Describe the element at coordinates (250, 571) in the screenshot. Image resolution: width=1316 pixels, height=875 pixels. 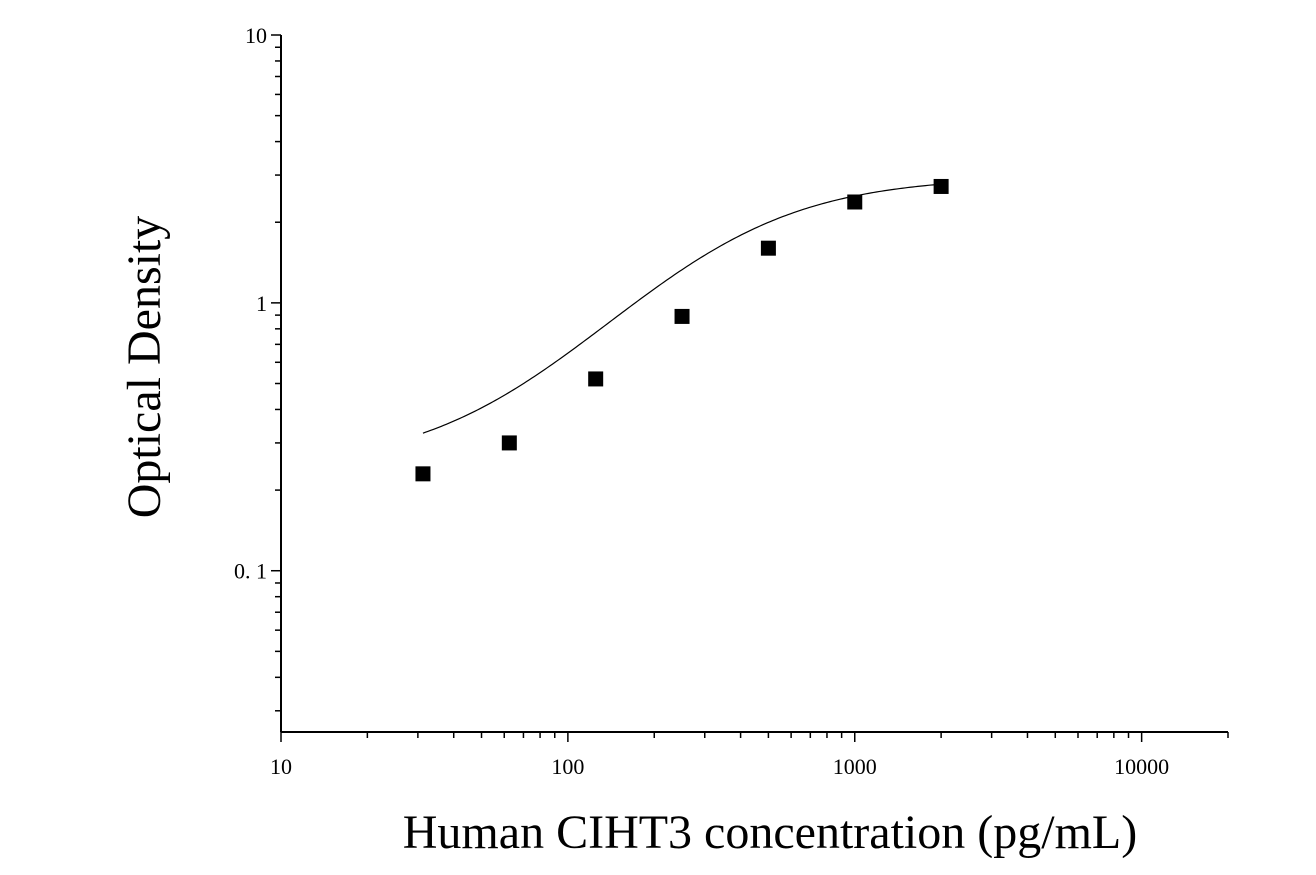
I see `y-tick-label: 0. 1` at that location.